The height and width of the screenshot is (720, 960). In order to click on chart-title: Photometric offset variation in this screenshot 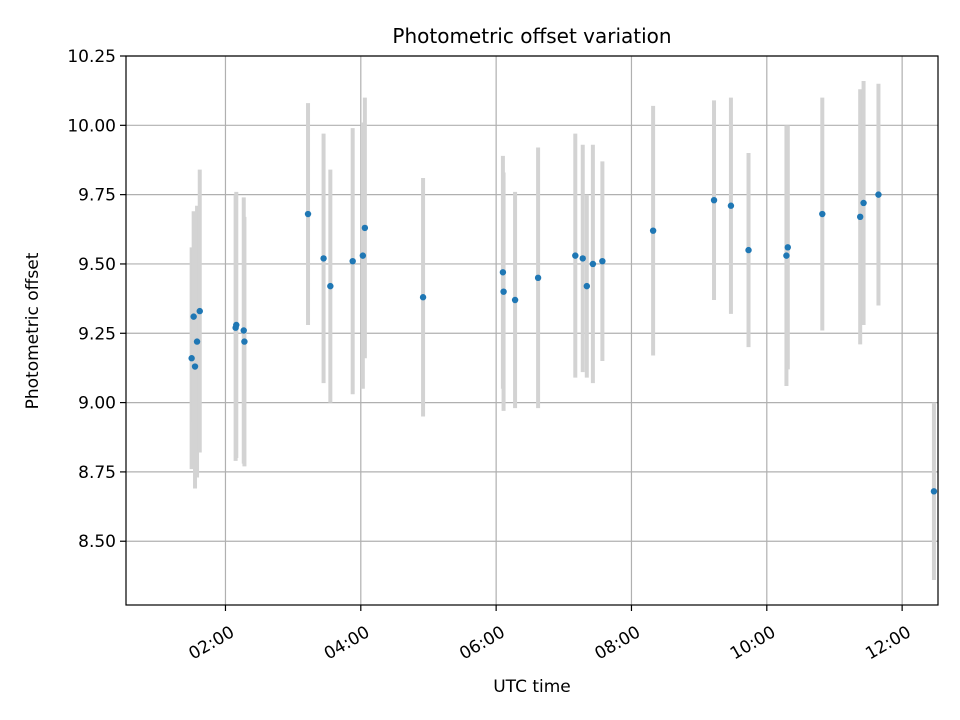, I will do `click(531, 36)`.